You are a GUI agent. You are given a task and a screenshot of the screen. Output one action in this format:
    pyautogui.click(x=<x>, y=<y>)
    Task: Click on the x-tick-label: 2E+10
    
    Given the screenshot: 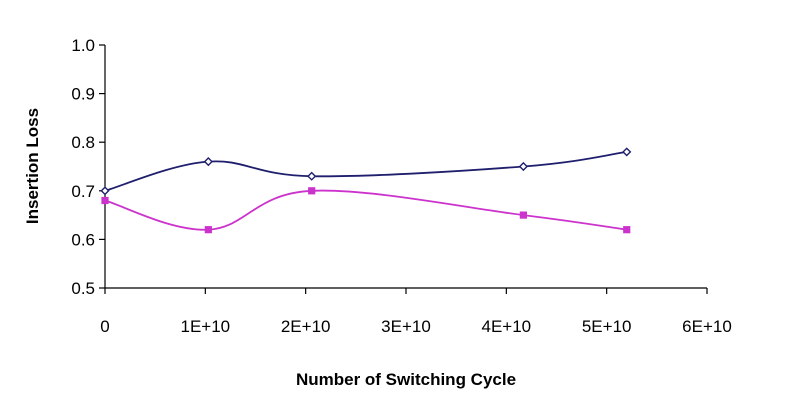 What is the action you would take?
    pyautogui.click(x=306, y=326)
    